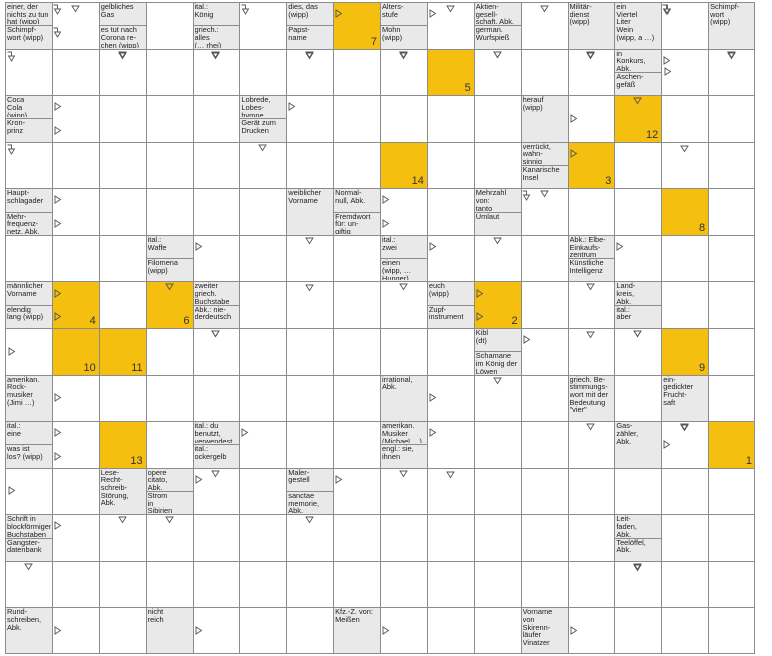  What do you see at coordinates (403, 165) in the screenshot?
I see `highlight-cell: 14` at bounding box center [403, 165].